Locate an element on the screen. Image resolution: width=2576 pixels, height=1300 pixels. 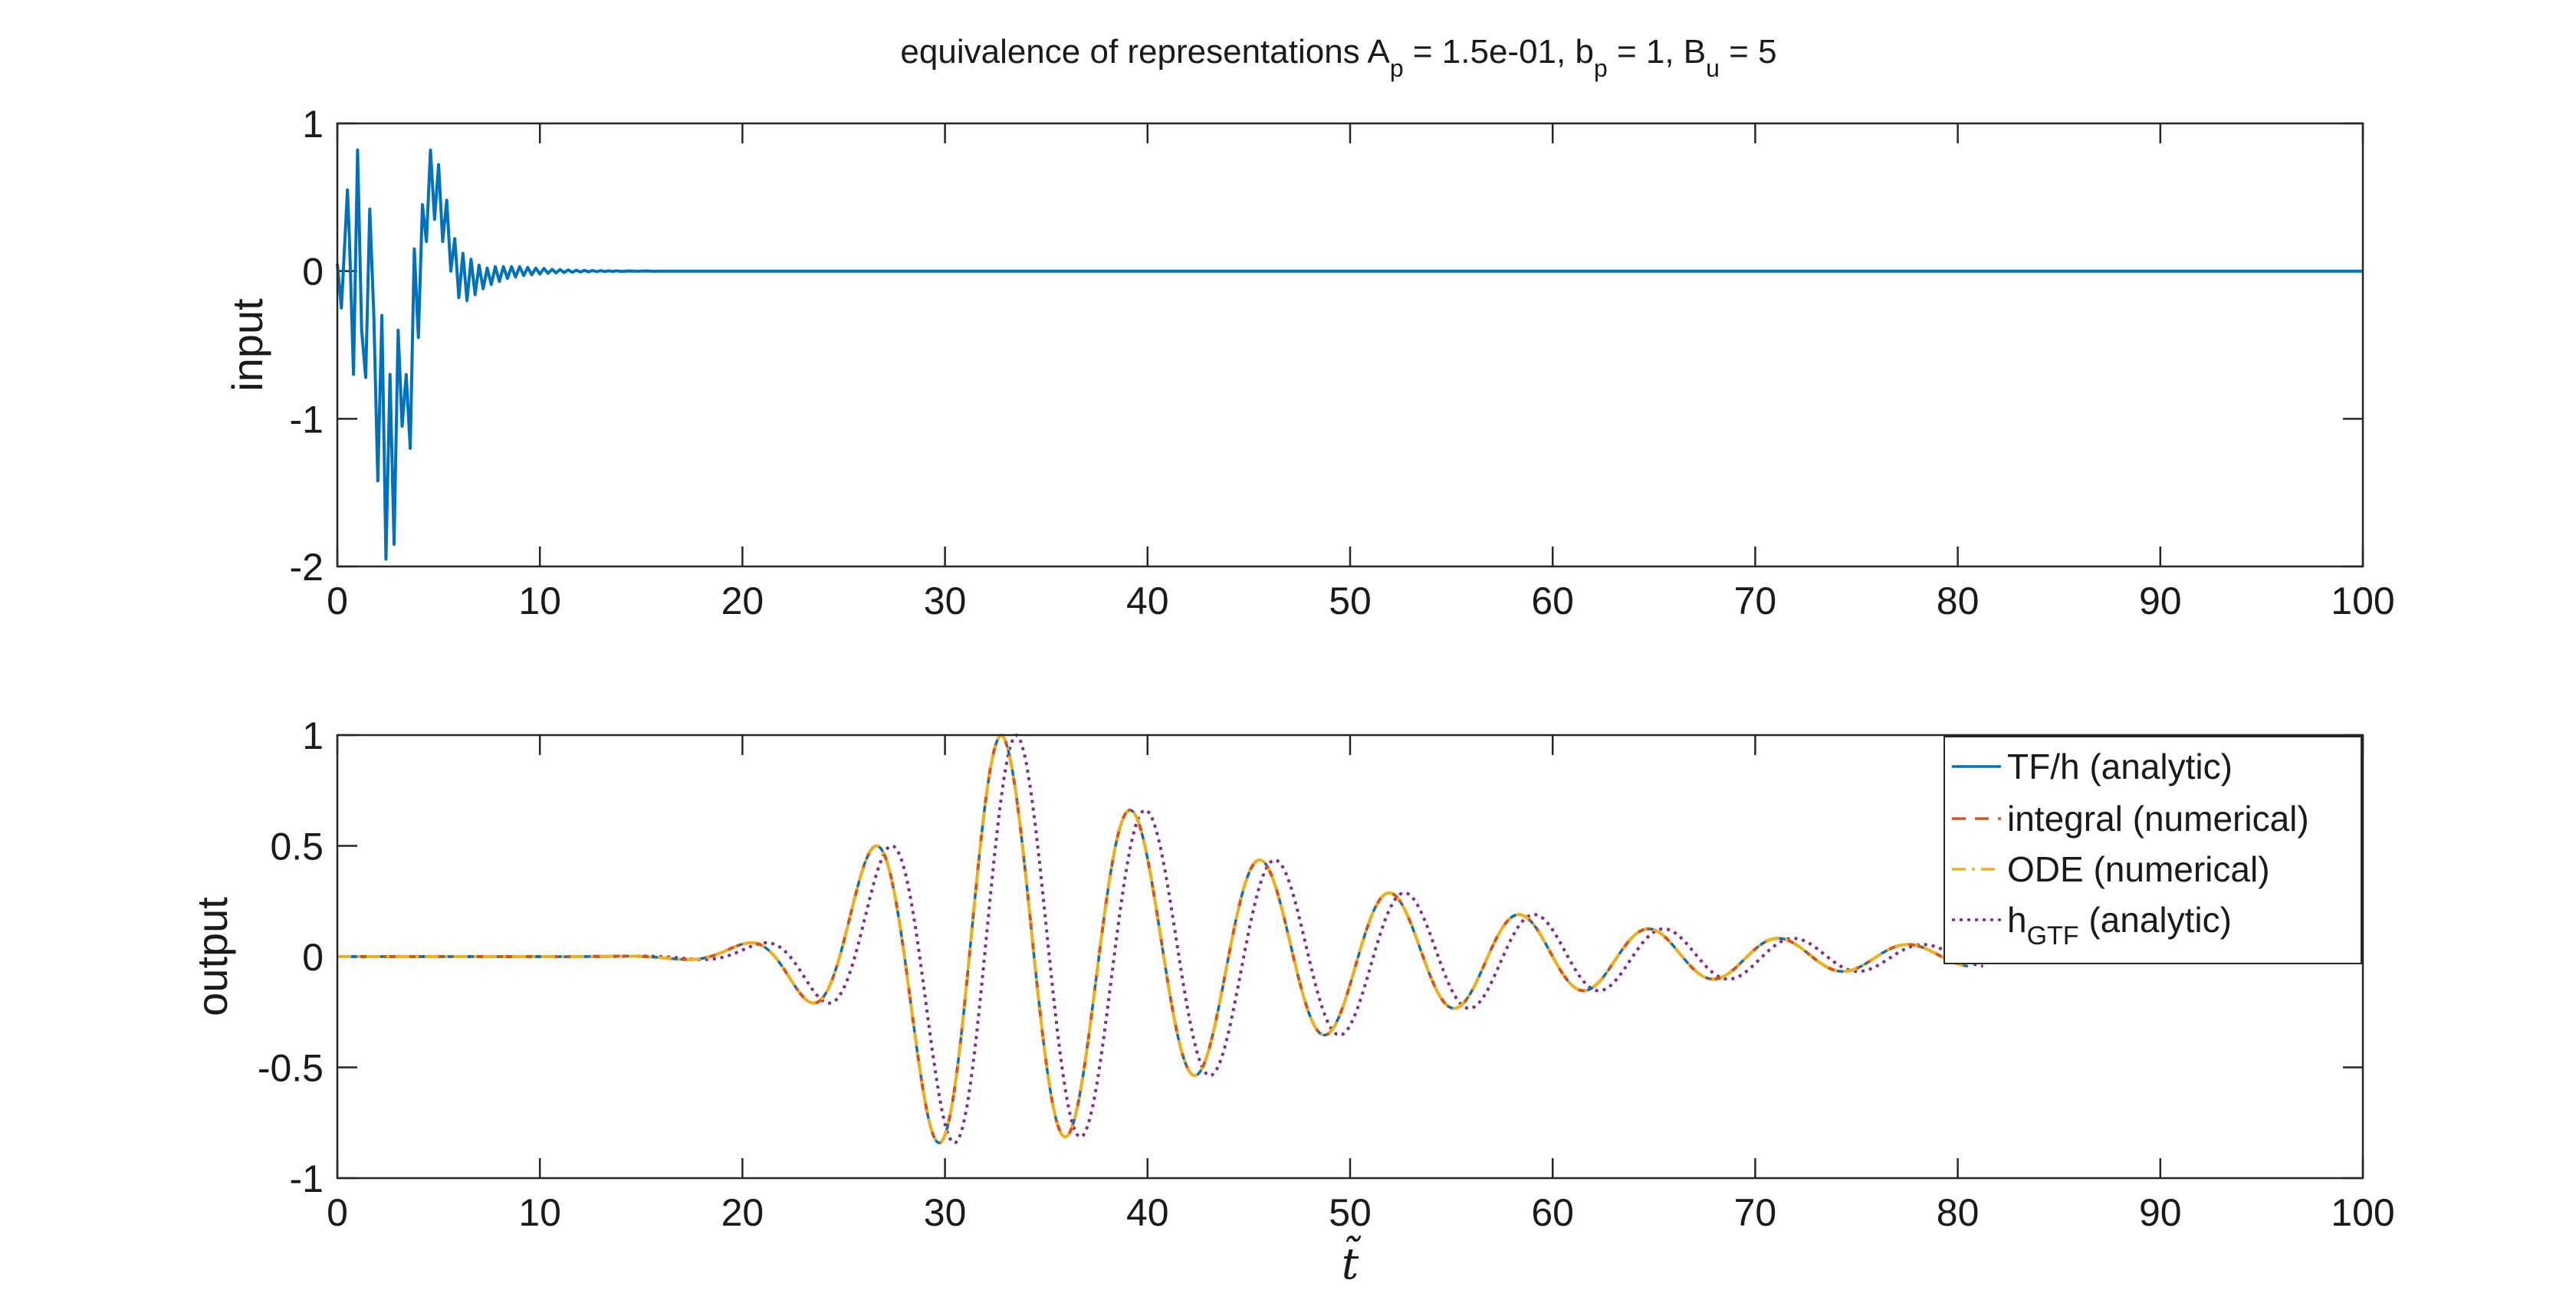
legend-entry-integral: integral (numerical) is located at coordinates (2131, 819).